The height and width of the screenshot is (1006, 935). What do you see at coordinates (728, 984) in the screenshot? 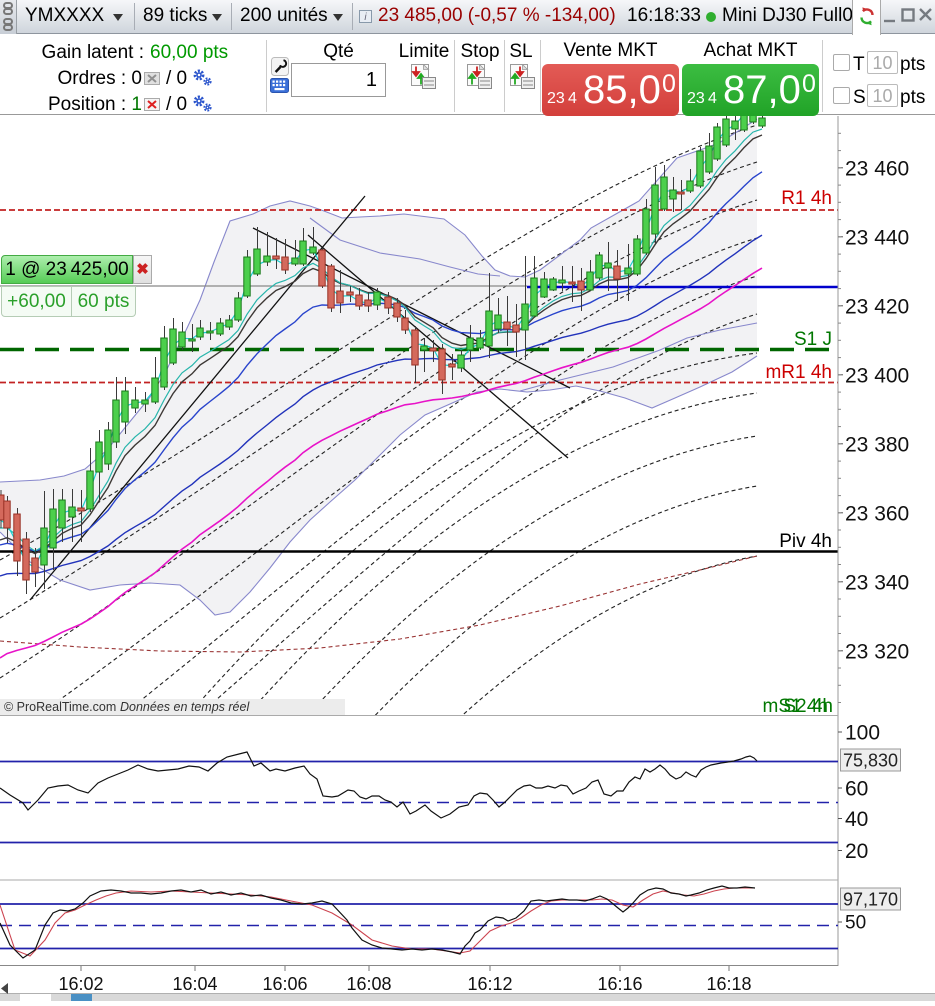
I see `svg-text: 16:18` at bounding box center [728, 984].